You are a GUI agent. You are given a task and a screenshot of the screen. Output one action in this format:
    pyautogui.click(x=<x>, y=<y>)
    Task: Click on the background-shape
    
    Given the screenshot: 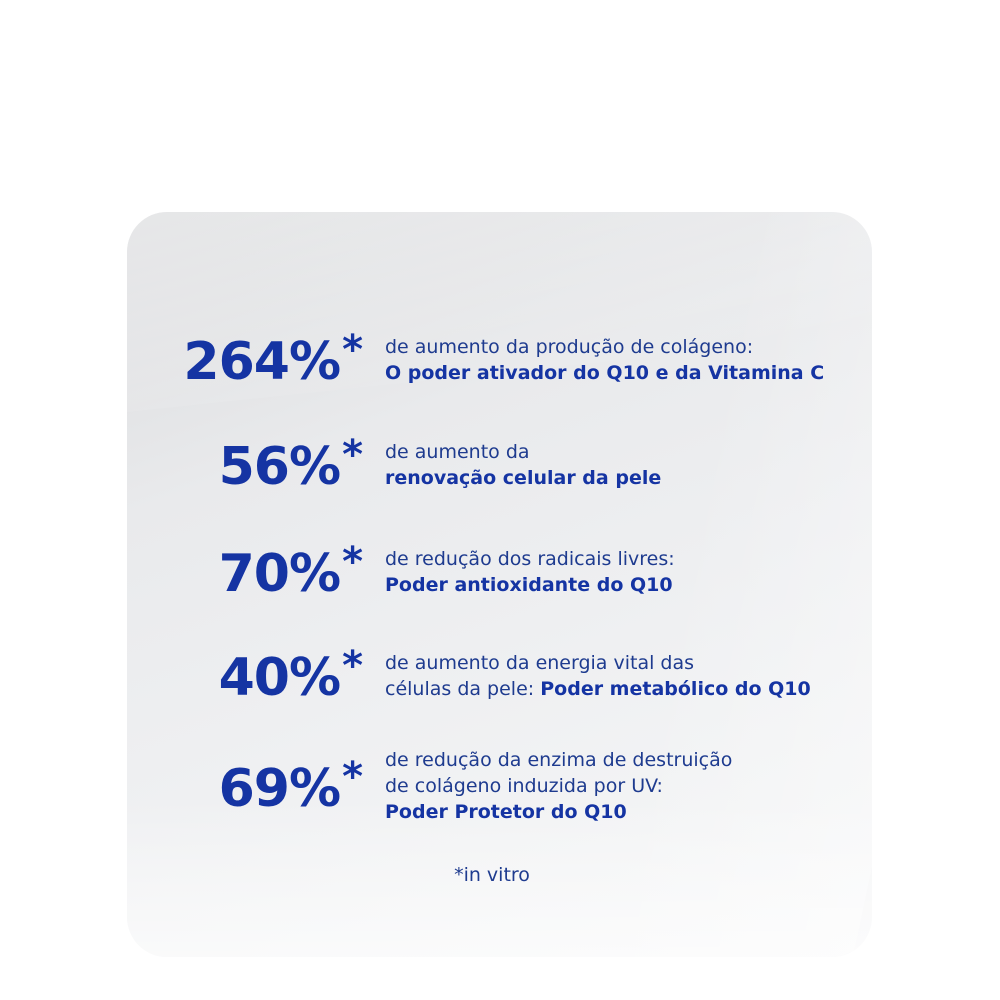 What is the action you would take?
    pyautogui.click(x=499, y=877)
    